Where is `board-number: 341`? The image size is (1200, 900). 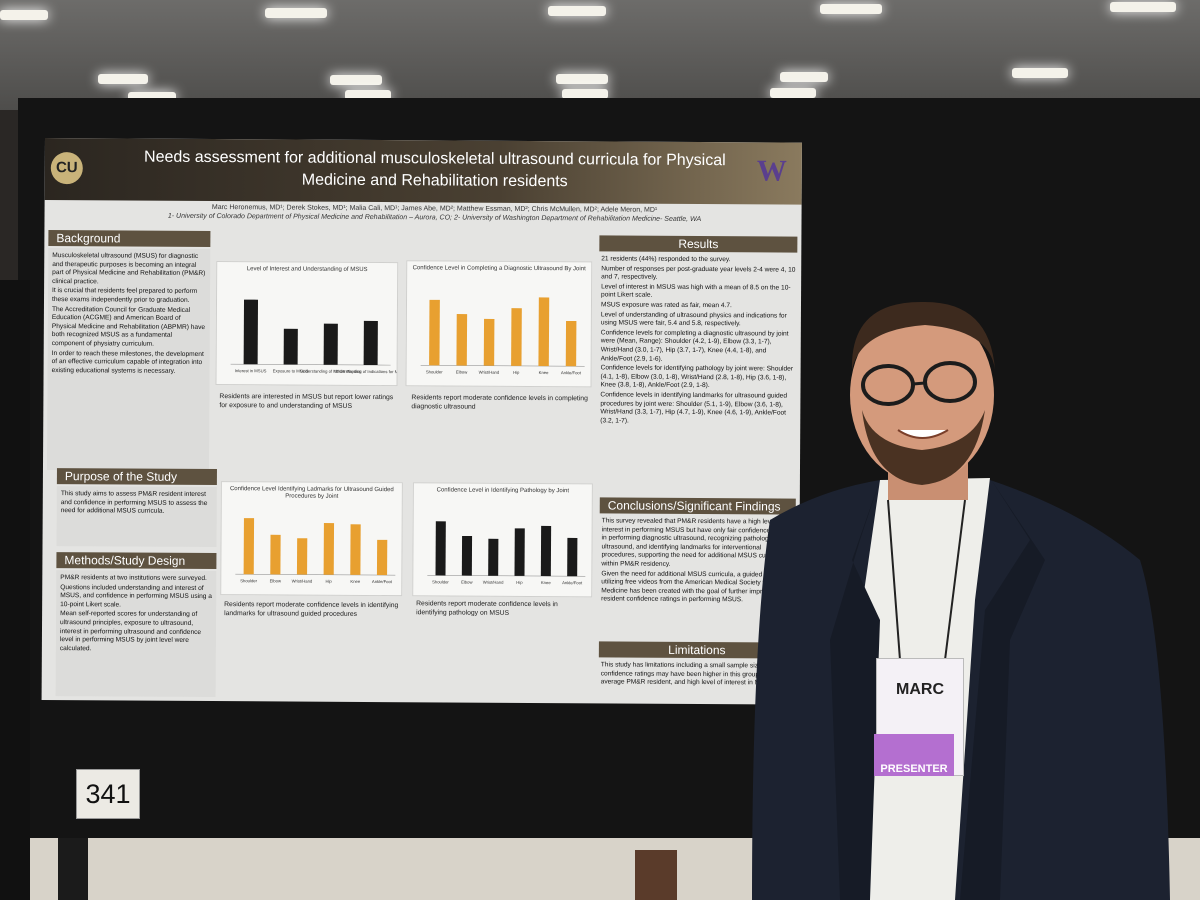 board-number: 341 is located at coordinates (108, 794).